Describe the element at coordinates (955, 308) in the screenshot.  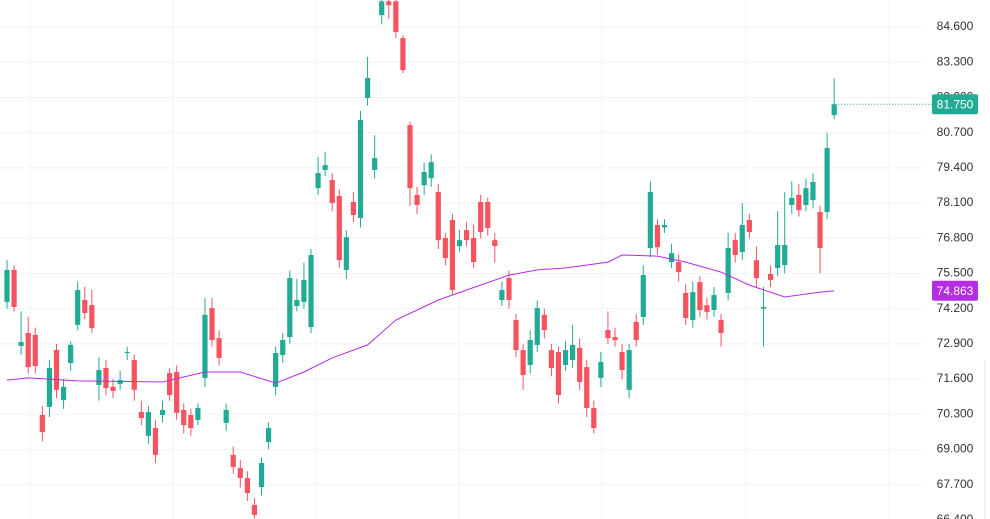
I see `y-tick-label: 74.200` at that location.